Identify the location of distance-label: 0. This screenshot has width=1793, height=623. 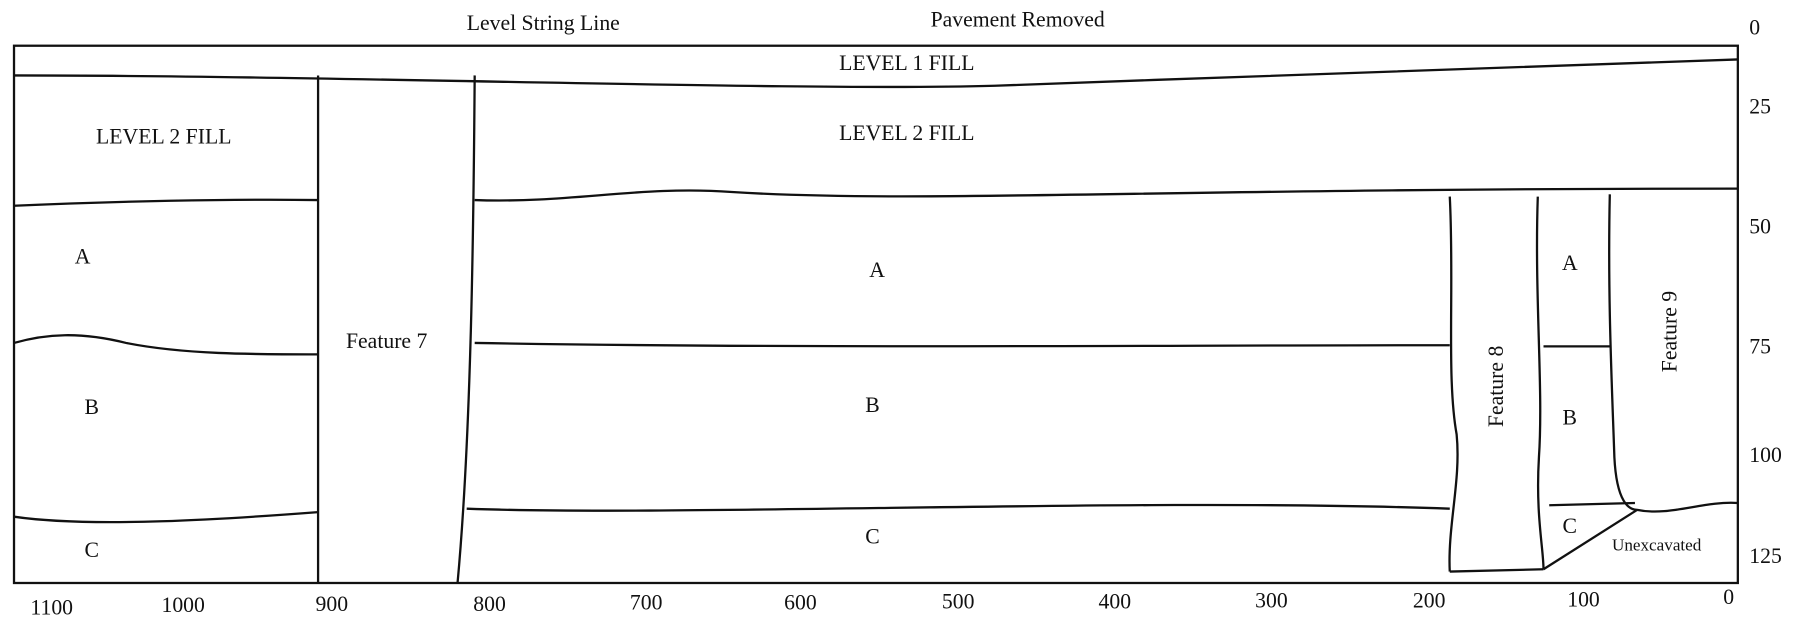
(1728, 597).